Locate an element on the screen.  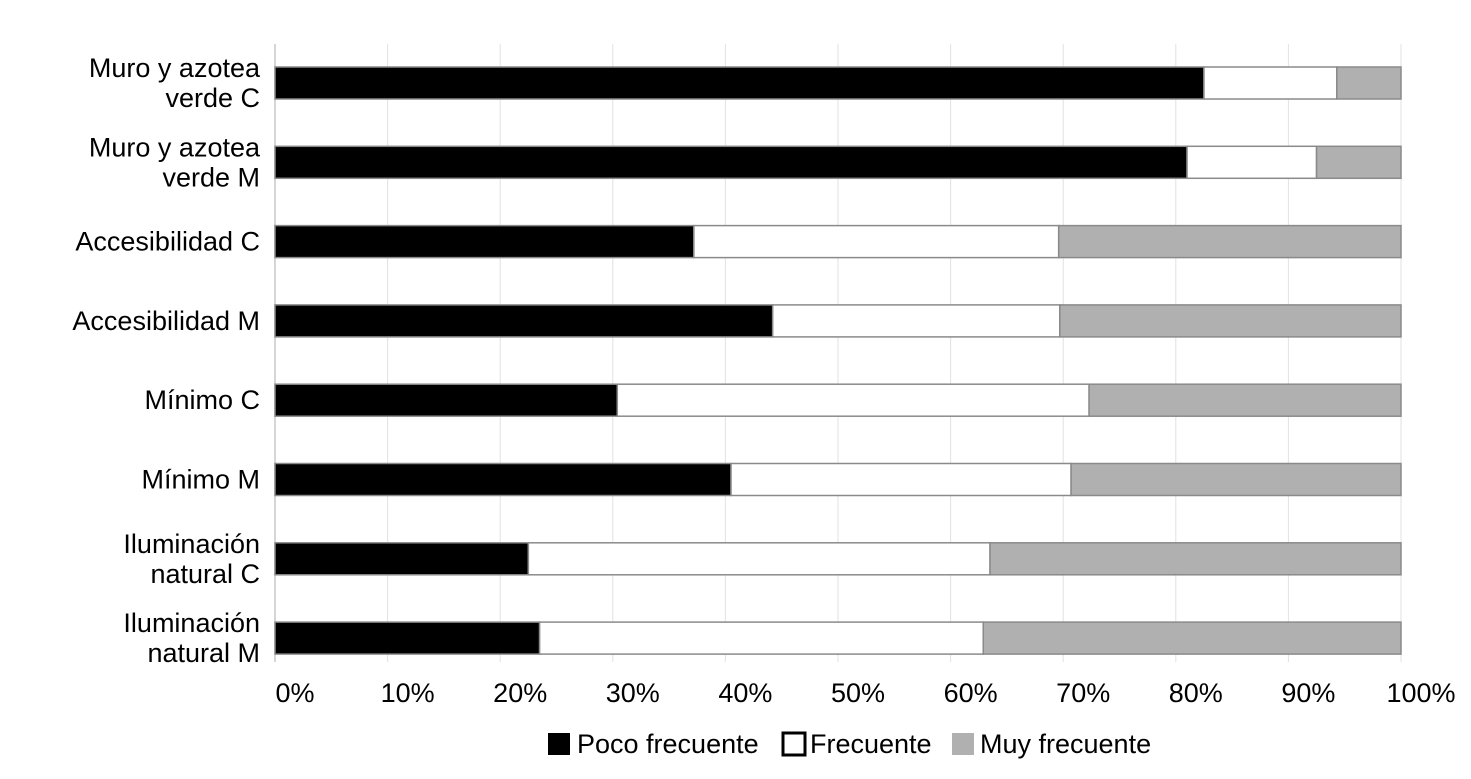
x-tick-label: 70% is located at coordinates (1083, 693).